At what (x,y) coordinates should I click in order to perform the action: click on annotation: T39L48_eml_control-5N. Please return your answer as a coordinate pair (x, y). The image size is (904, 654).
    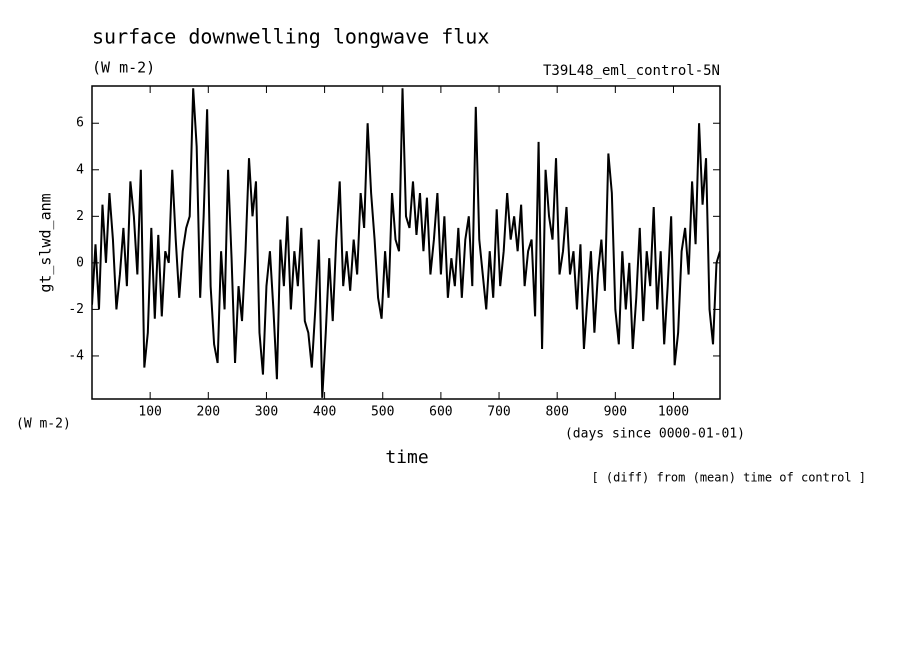
    Looking at the image, I should click on (631, 71).